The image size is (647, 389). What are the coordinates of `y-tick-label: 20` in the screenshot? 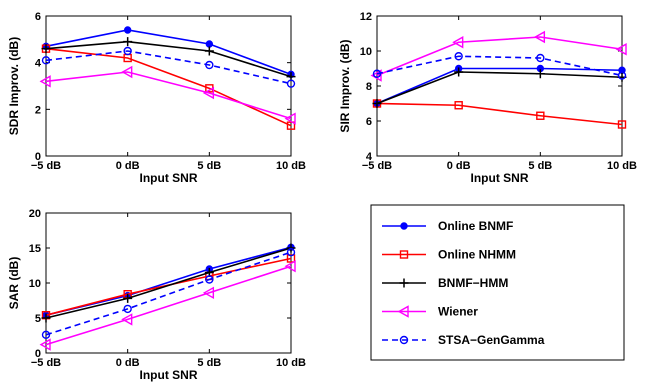 It's located at (35, 214).